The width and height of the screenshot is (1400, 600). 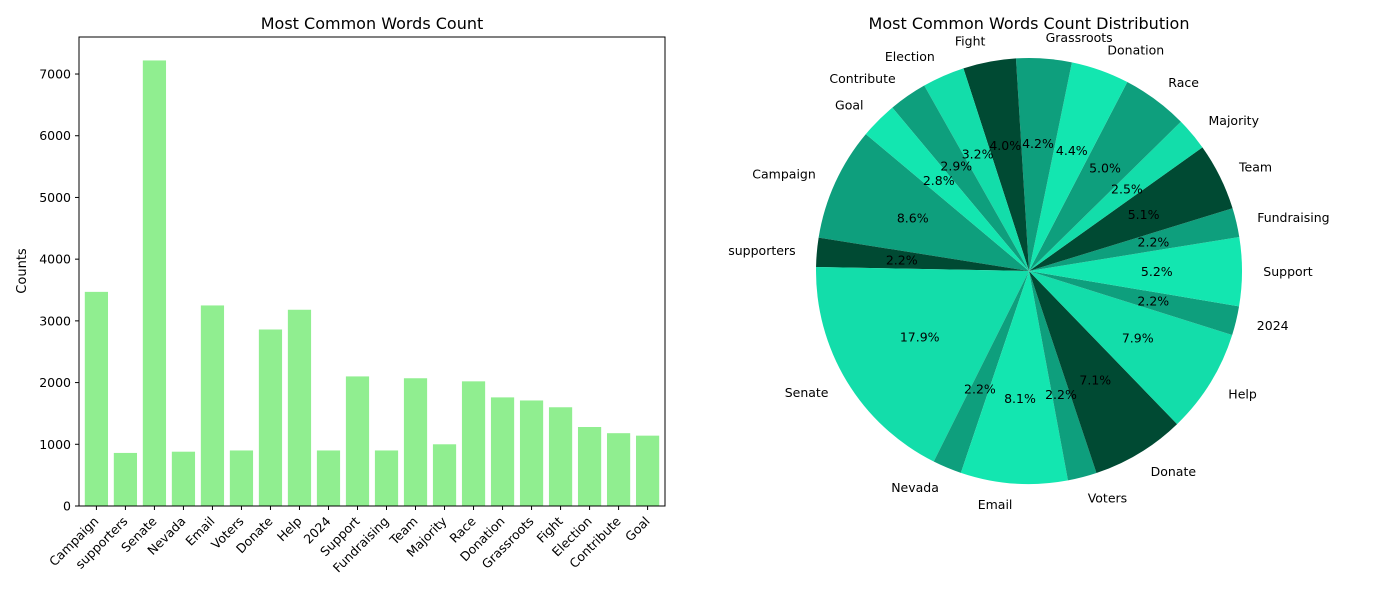 What do you see at coordinates (67, 506) in the screenshot?
I see `y-tick-label: 0` at bounding box center [67, 506].